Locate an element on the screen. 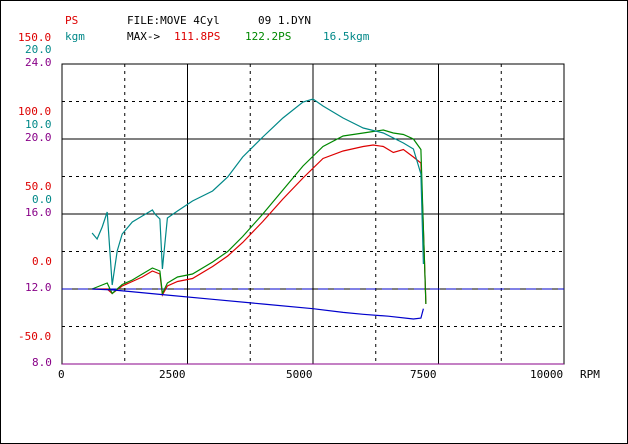 Image resolution: width=628 pixels, height=444 pixels. torque-axis-label-1: 10.0 is located at coordinates (38, 124).